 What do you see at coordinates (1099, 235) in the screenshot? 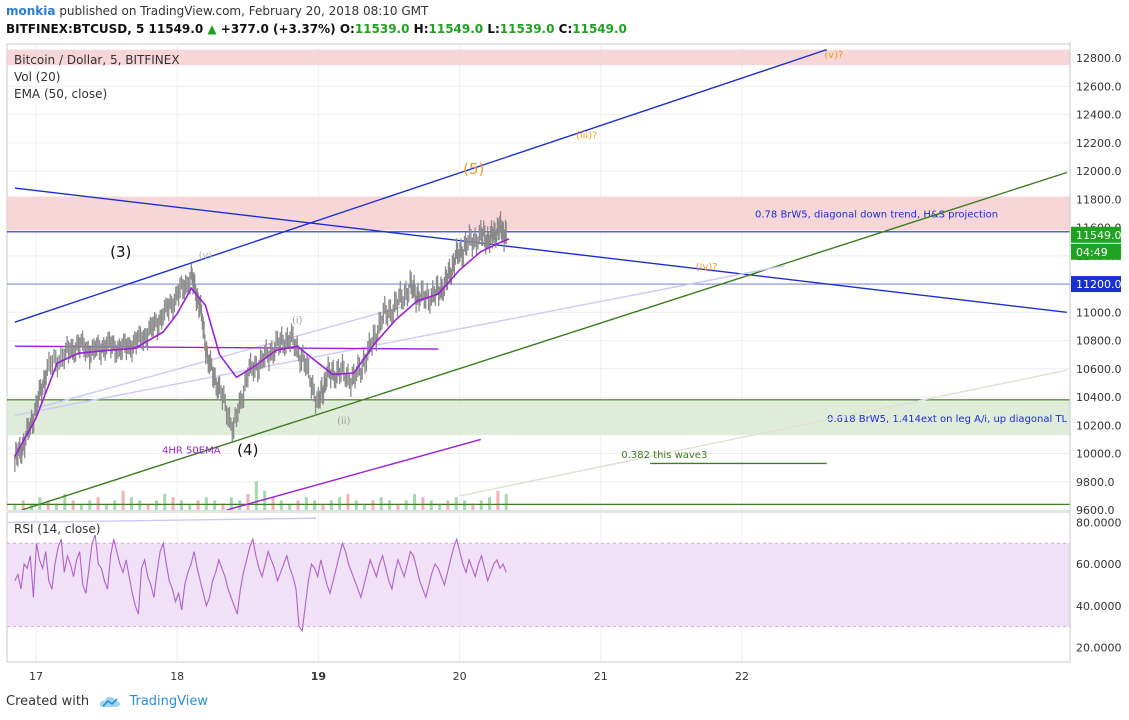
I see `last-price-tag: 11549.0` at bounding box center [1099, 235].